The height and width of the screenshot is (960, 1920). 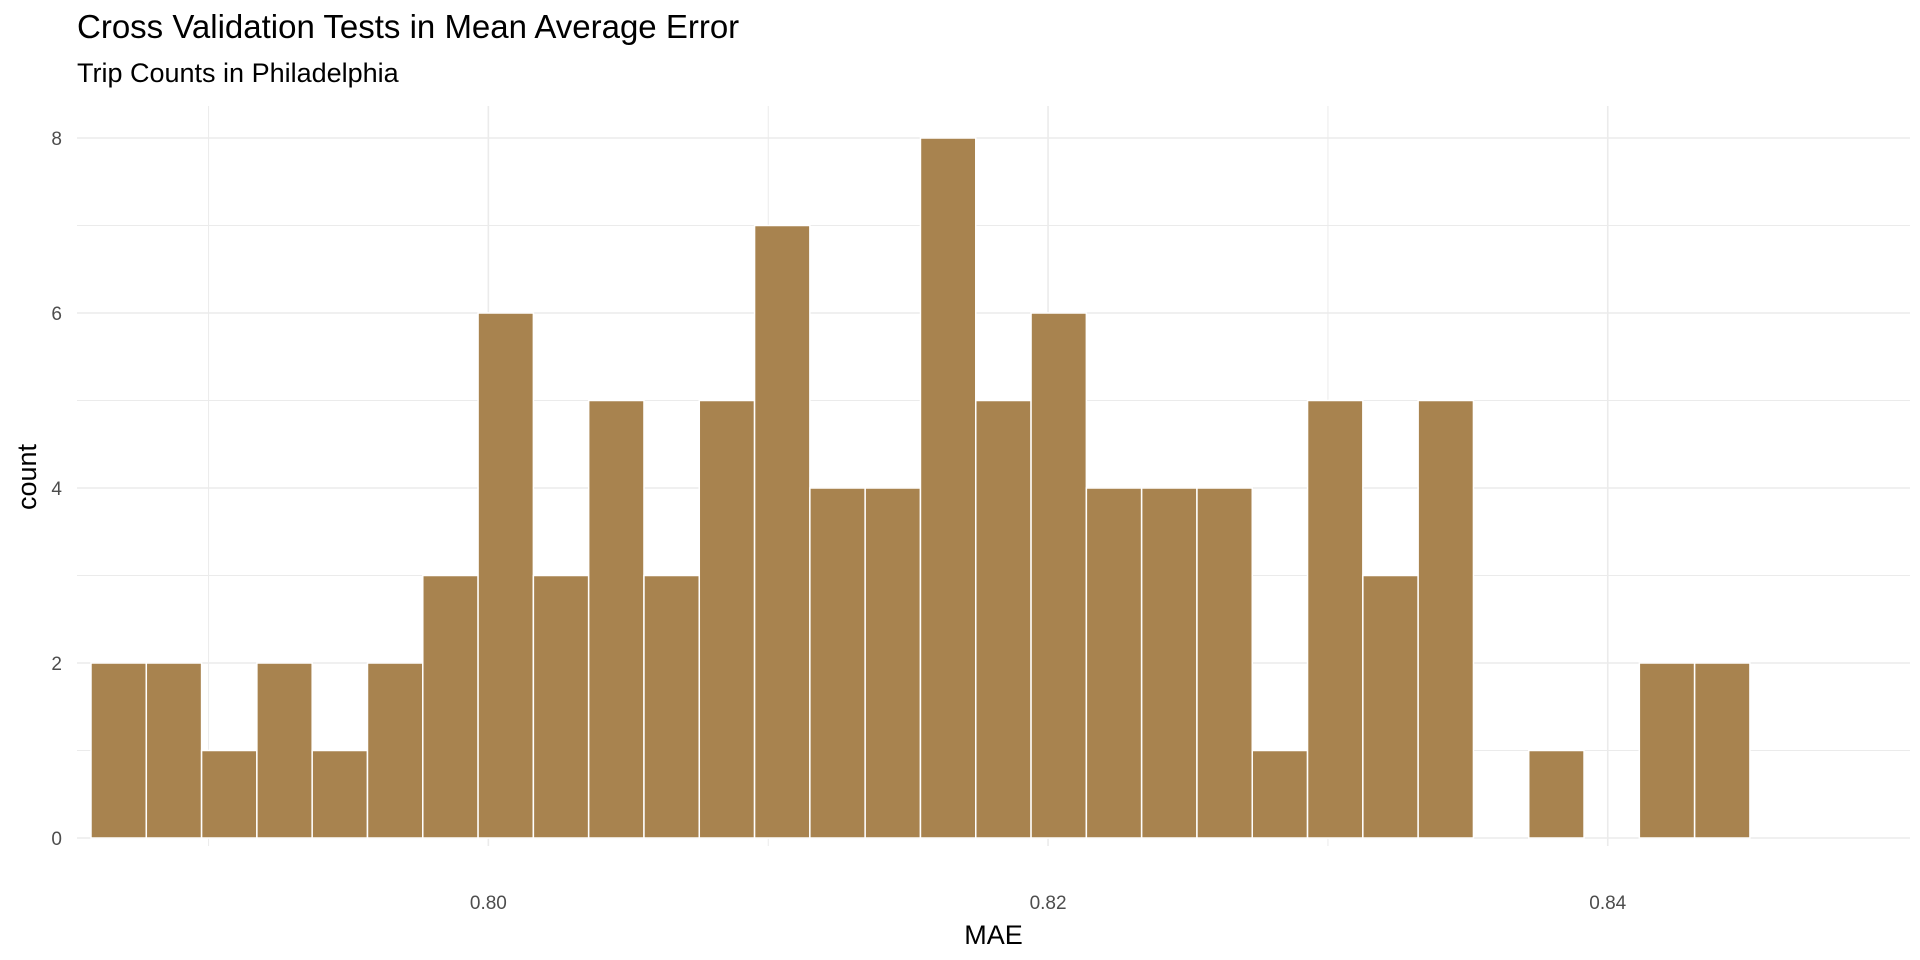 What do you see at coordinates (488, 903) in the screenshot?
I see `x-tick-label: 0.80` at bounding box center [488, 903].